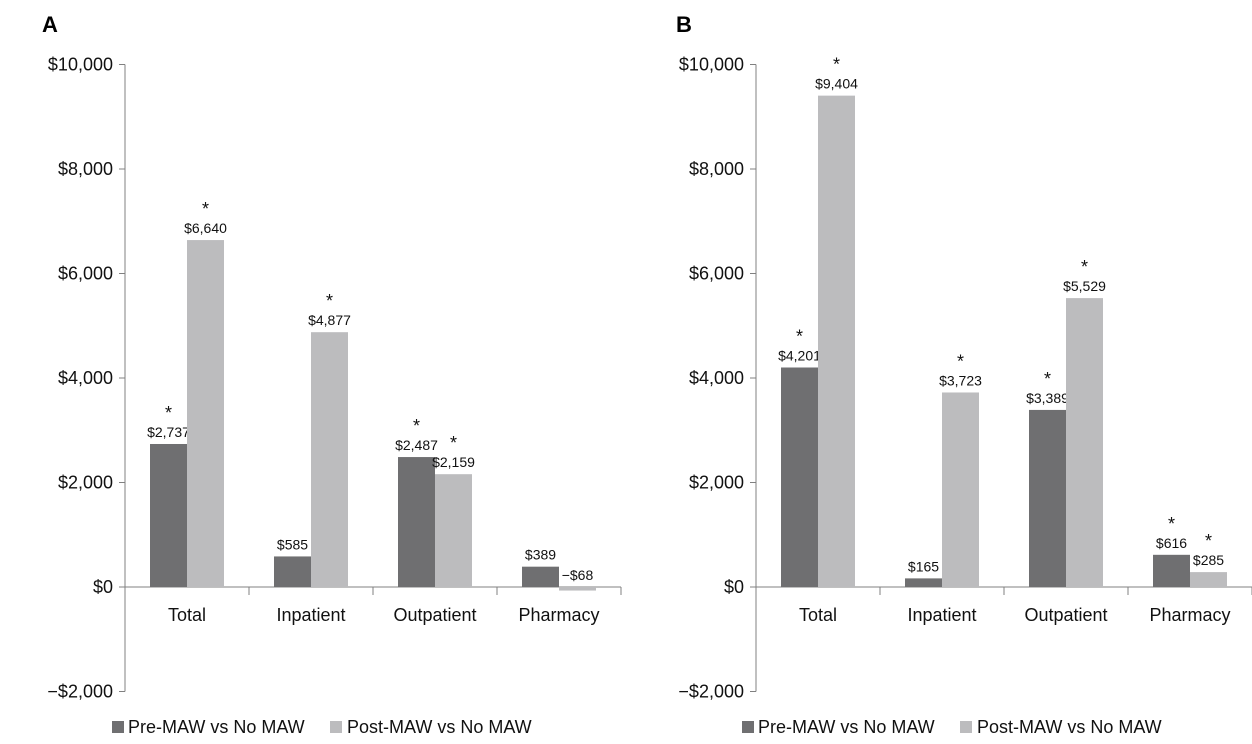  I want to click on panel-b-data-label: $285, so click(1208, 560).